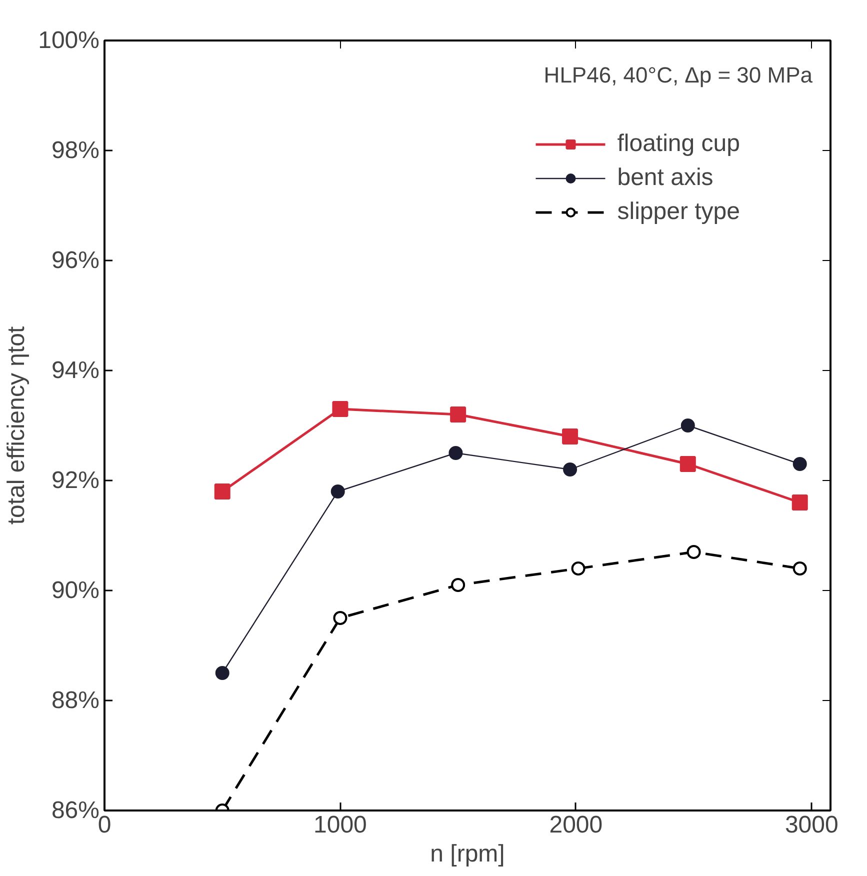 This screenshot has width=867, height=876. Describe the element at coordinates (75, 480) in the screenshot. I see `y-tick-label: 92%` at that location.